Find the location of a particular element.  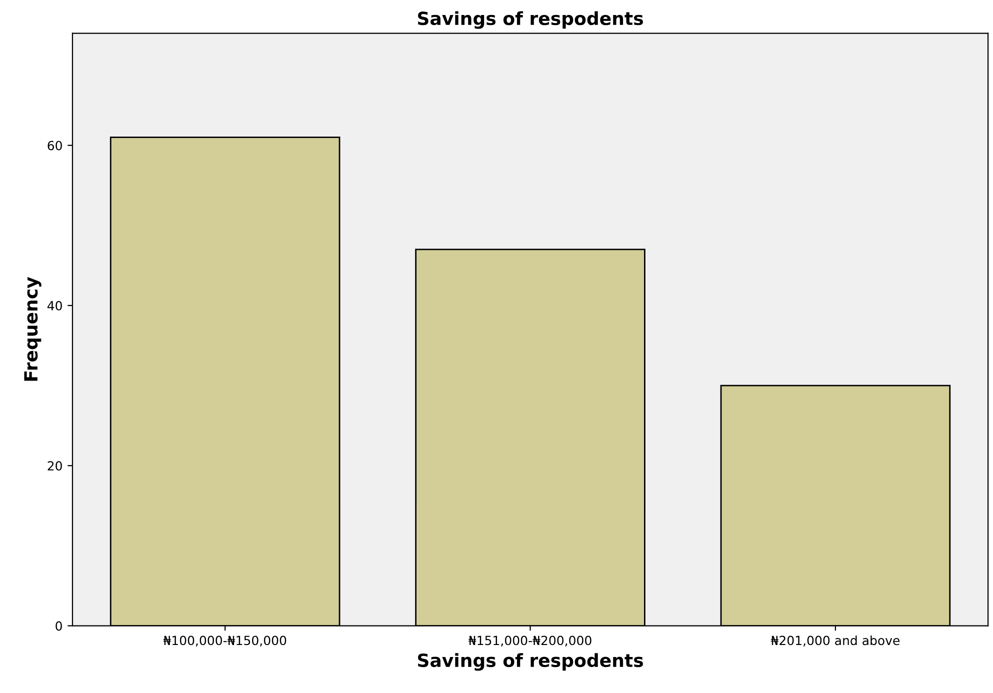

y-axis-title: Frequency is located at coordinates (33, 329).